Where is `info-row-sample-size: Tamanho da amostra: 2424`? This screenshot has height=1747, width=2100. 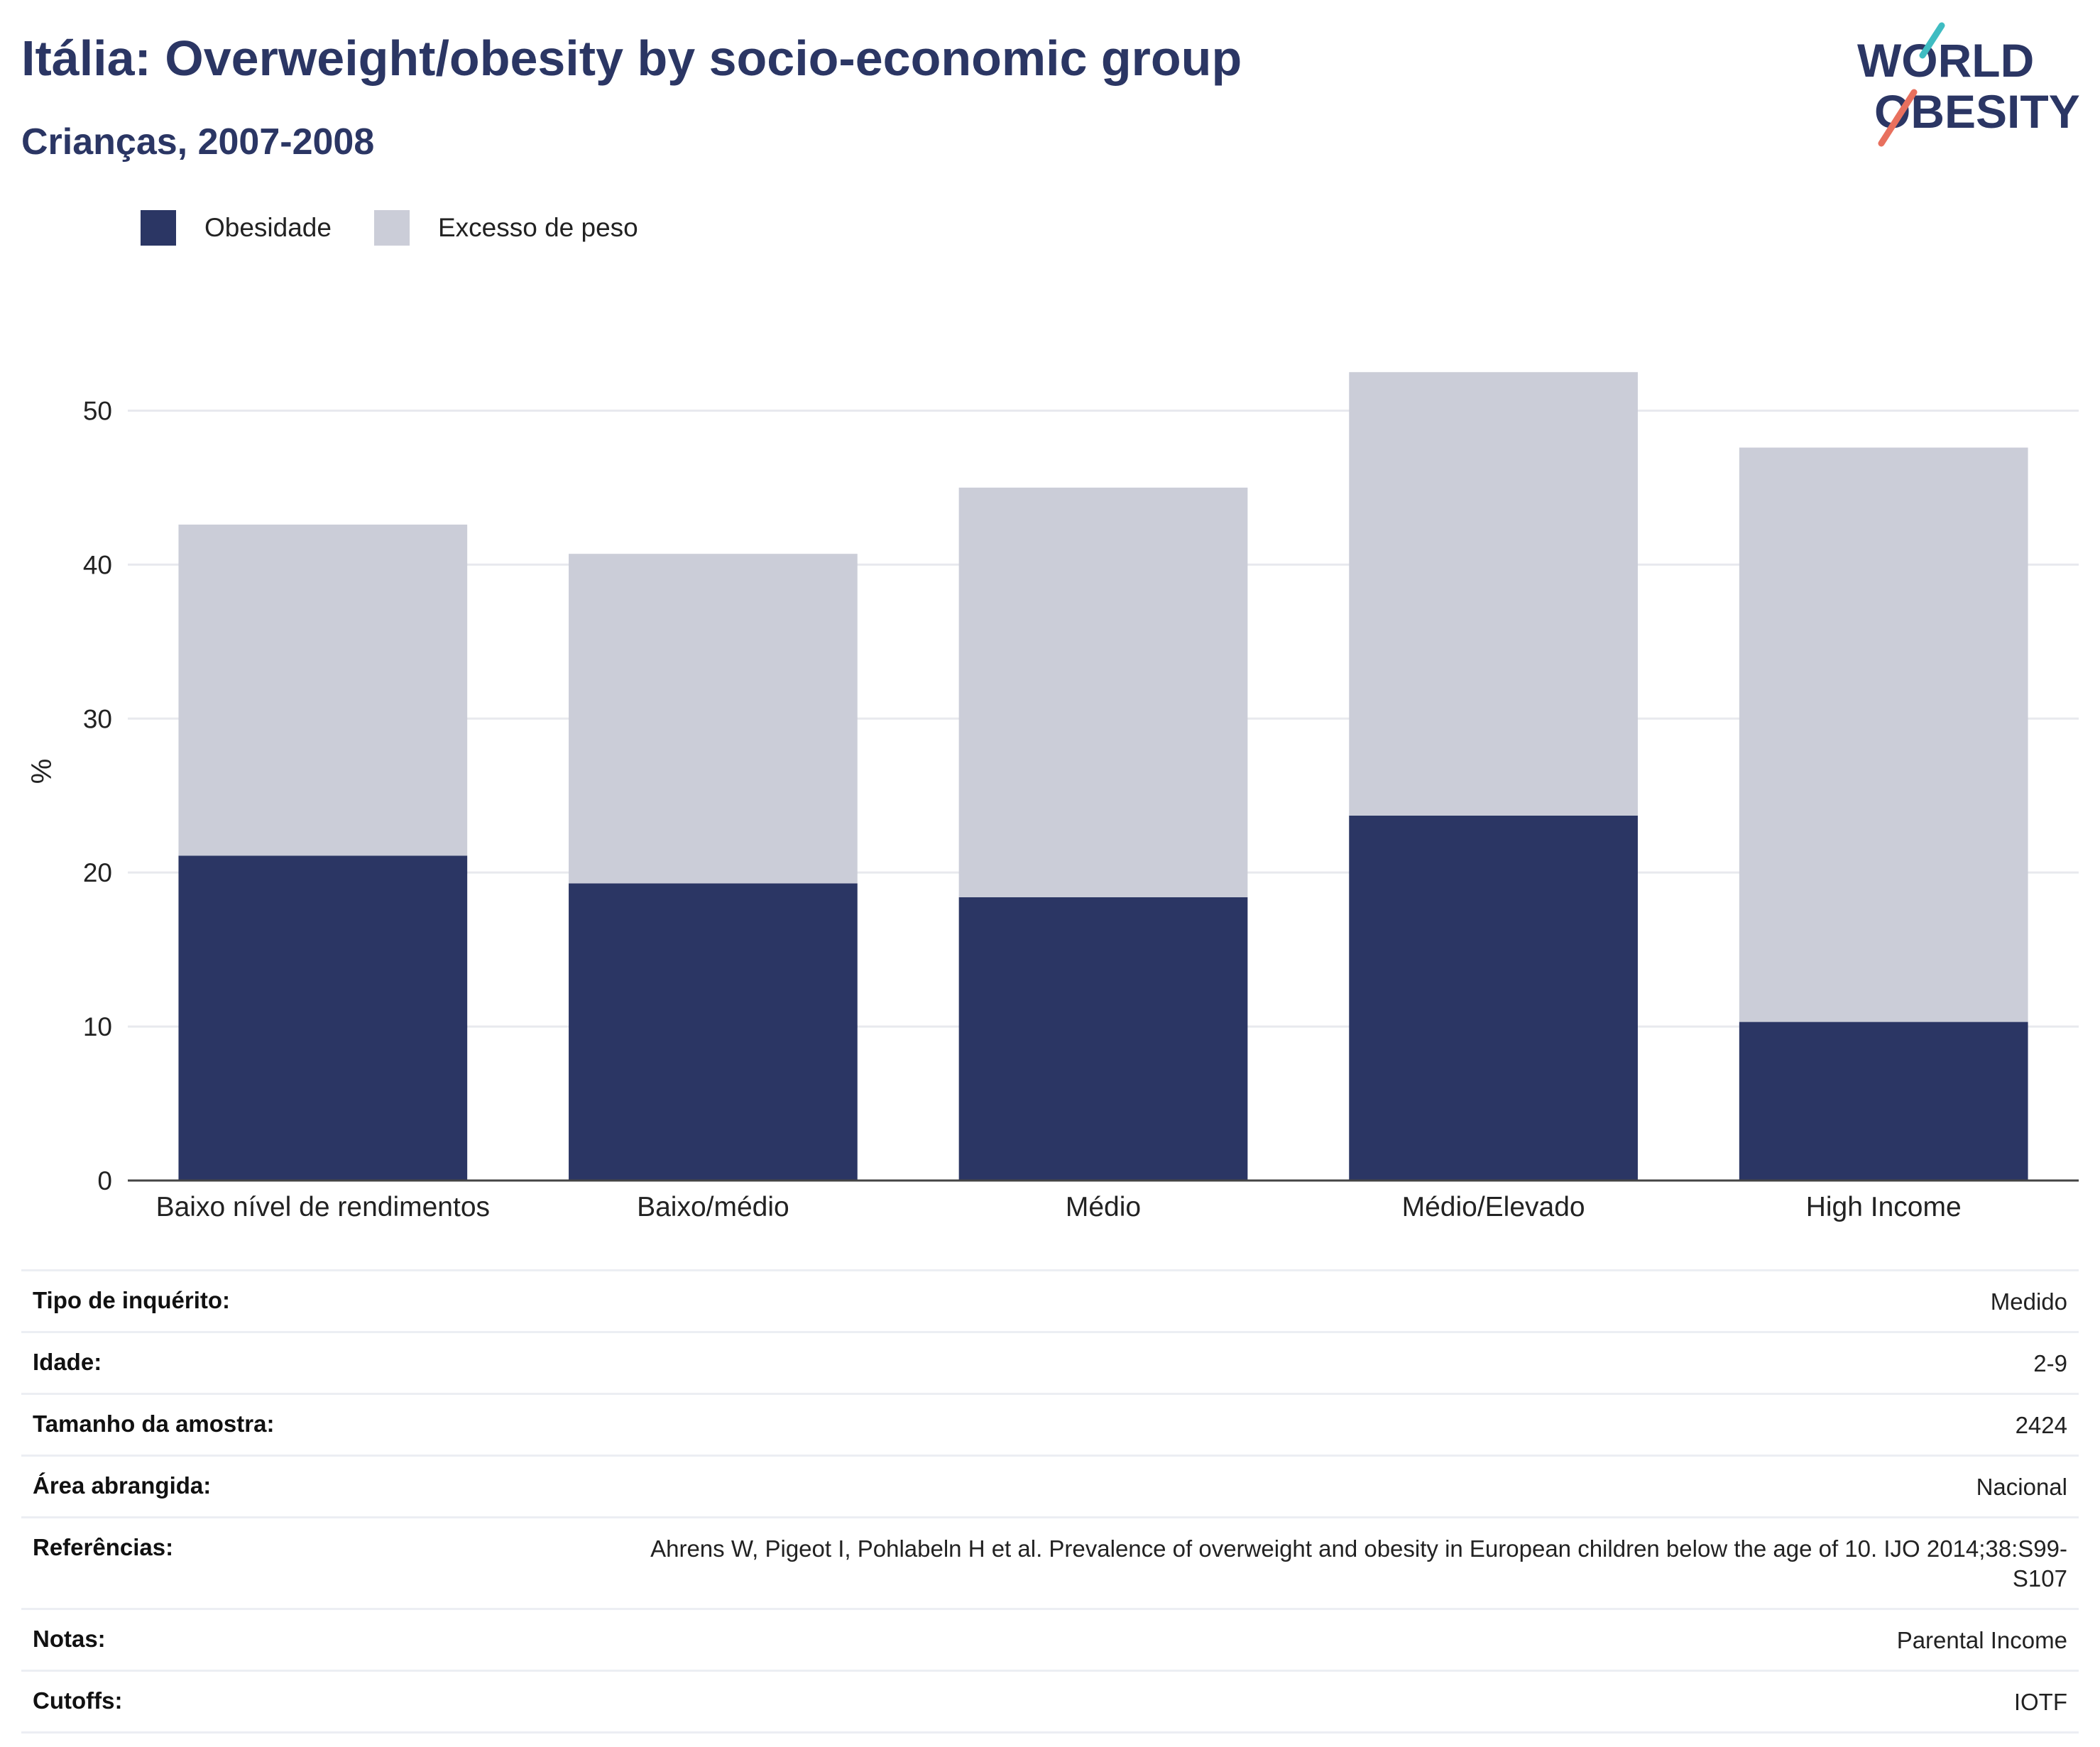 info-row-sample-size: Tamanho da amostra: 2424 is located at coordinates (1050, 1424).